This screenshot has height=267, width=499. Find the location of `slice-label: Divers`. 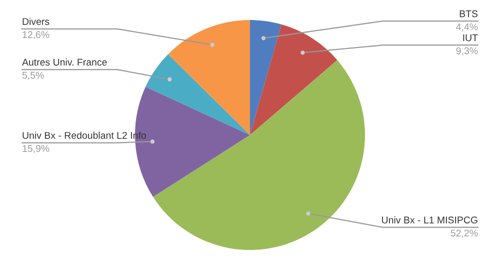

slice-label: Divers is located at coordinates (36, 21).